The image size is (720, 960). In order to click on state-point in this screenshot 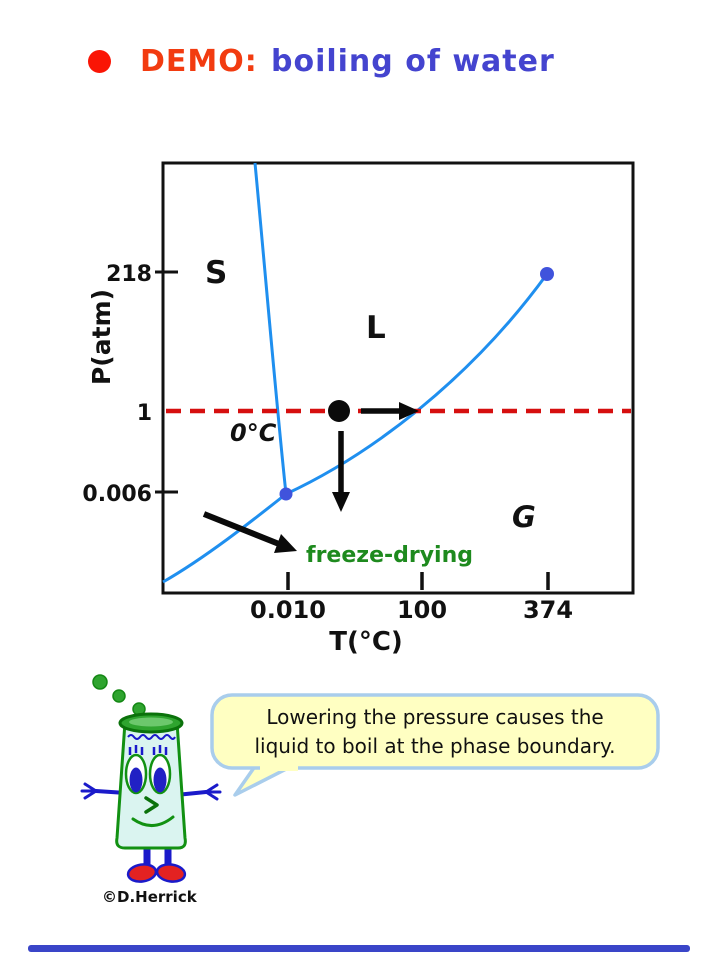, I will do `click(339, 411)`.